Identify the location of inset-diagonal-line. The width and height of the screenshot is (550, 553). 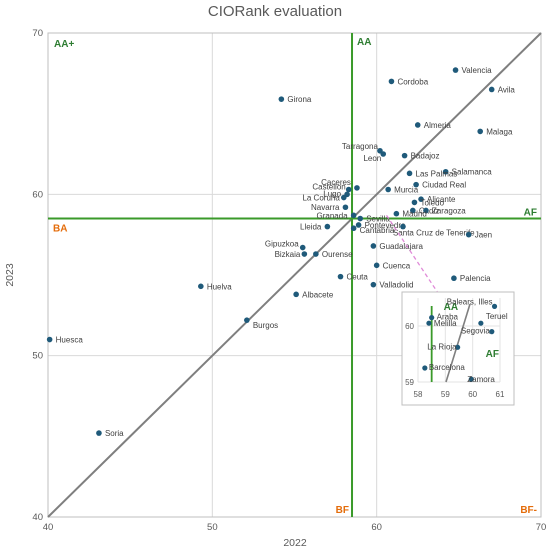
(458, 343).